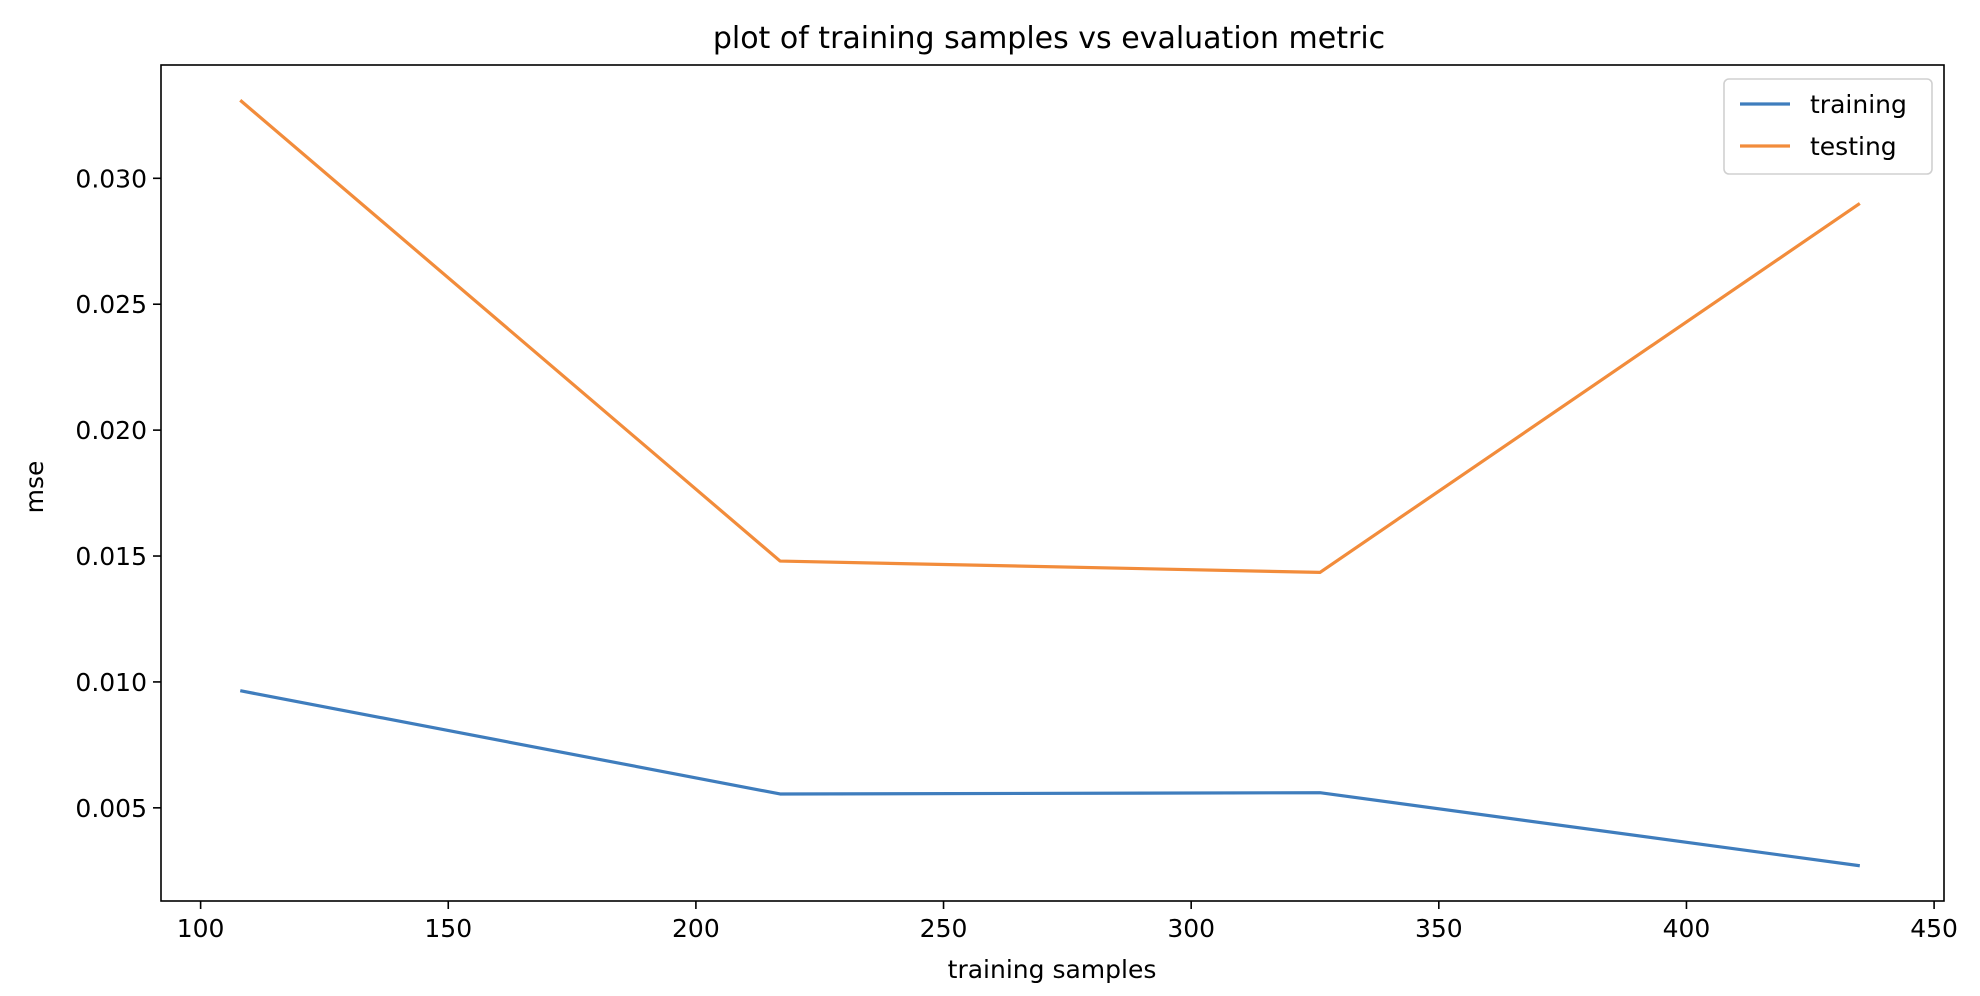  Describe the element at coordinates (111, 682) in the screenshot. I see `y-tick-label-0.010: 0.010` at that location.